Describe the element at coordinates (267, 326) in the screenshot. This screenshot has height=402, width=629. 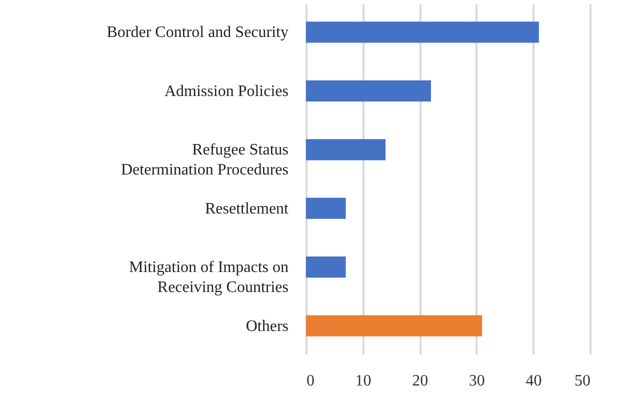
I see `y-tick-label: Others` at that location.